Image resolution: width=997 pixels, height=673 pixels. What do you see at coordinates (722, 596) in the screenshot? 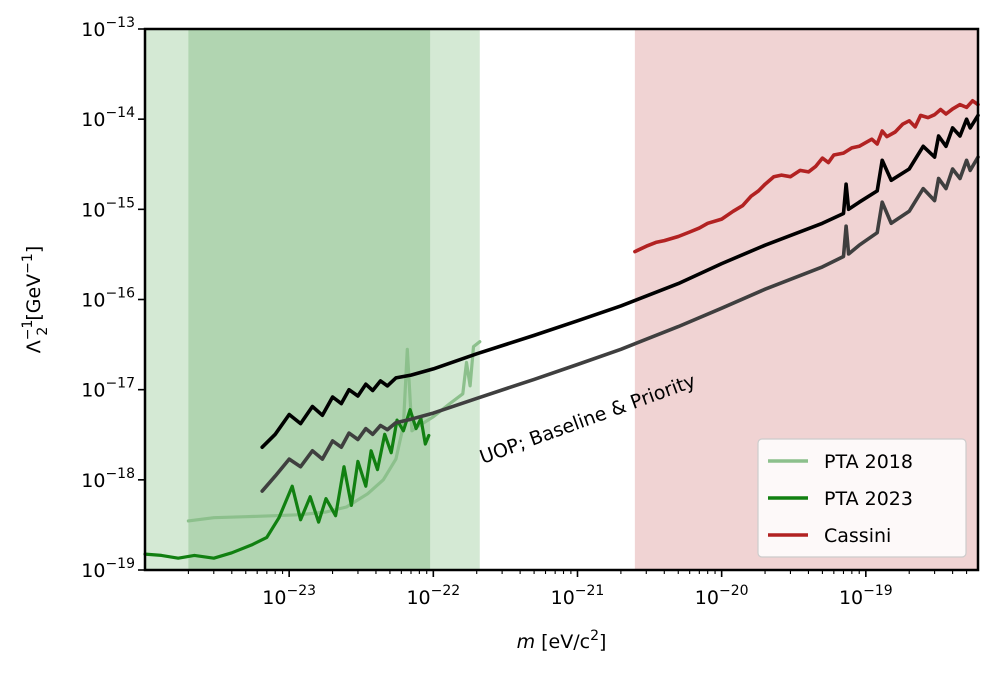
I see `x-tick-label: 10−20` at bounding box center [722, 596].